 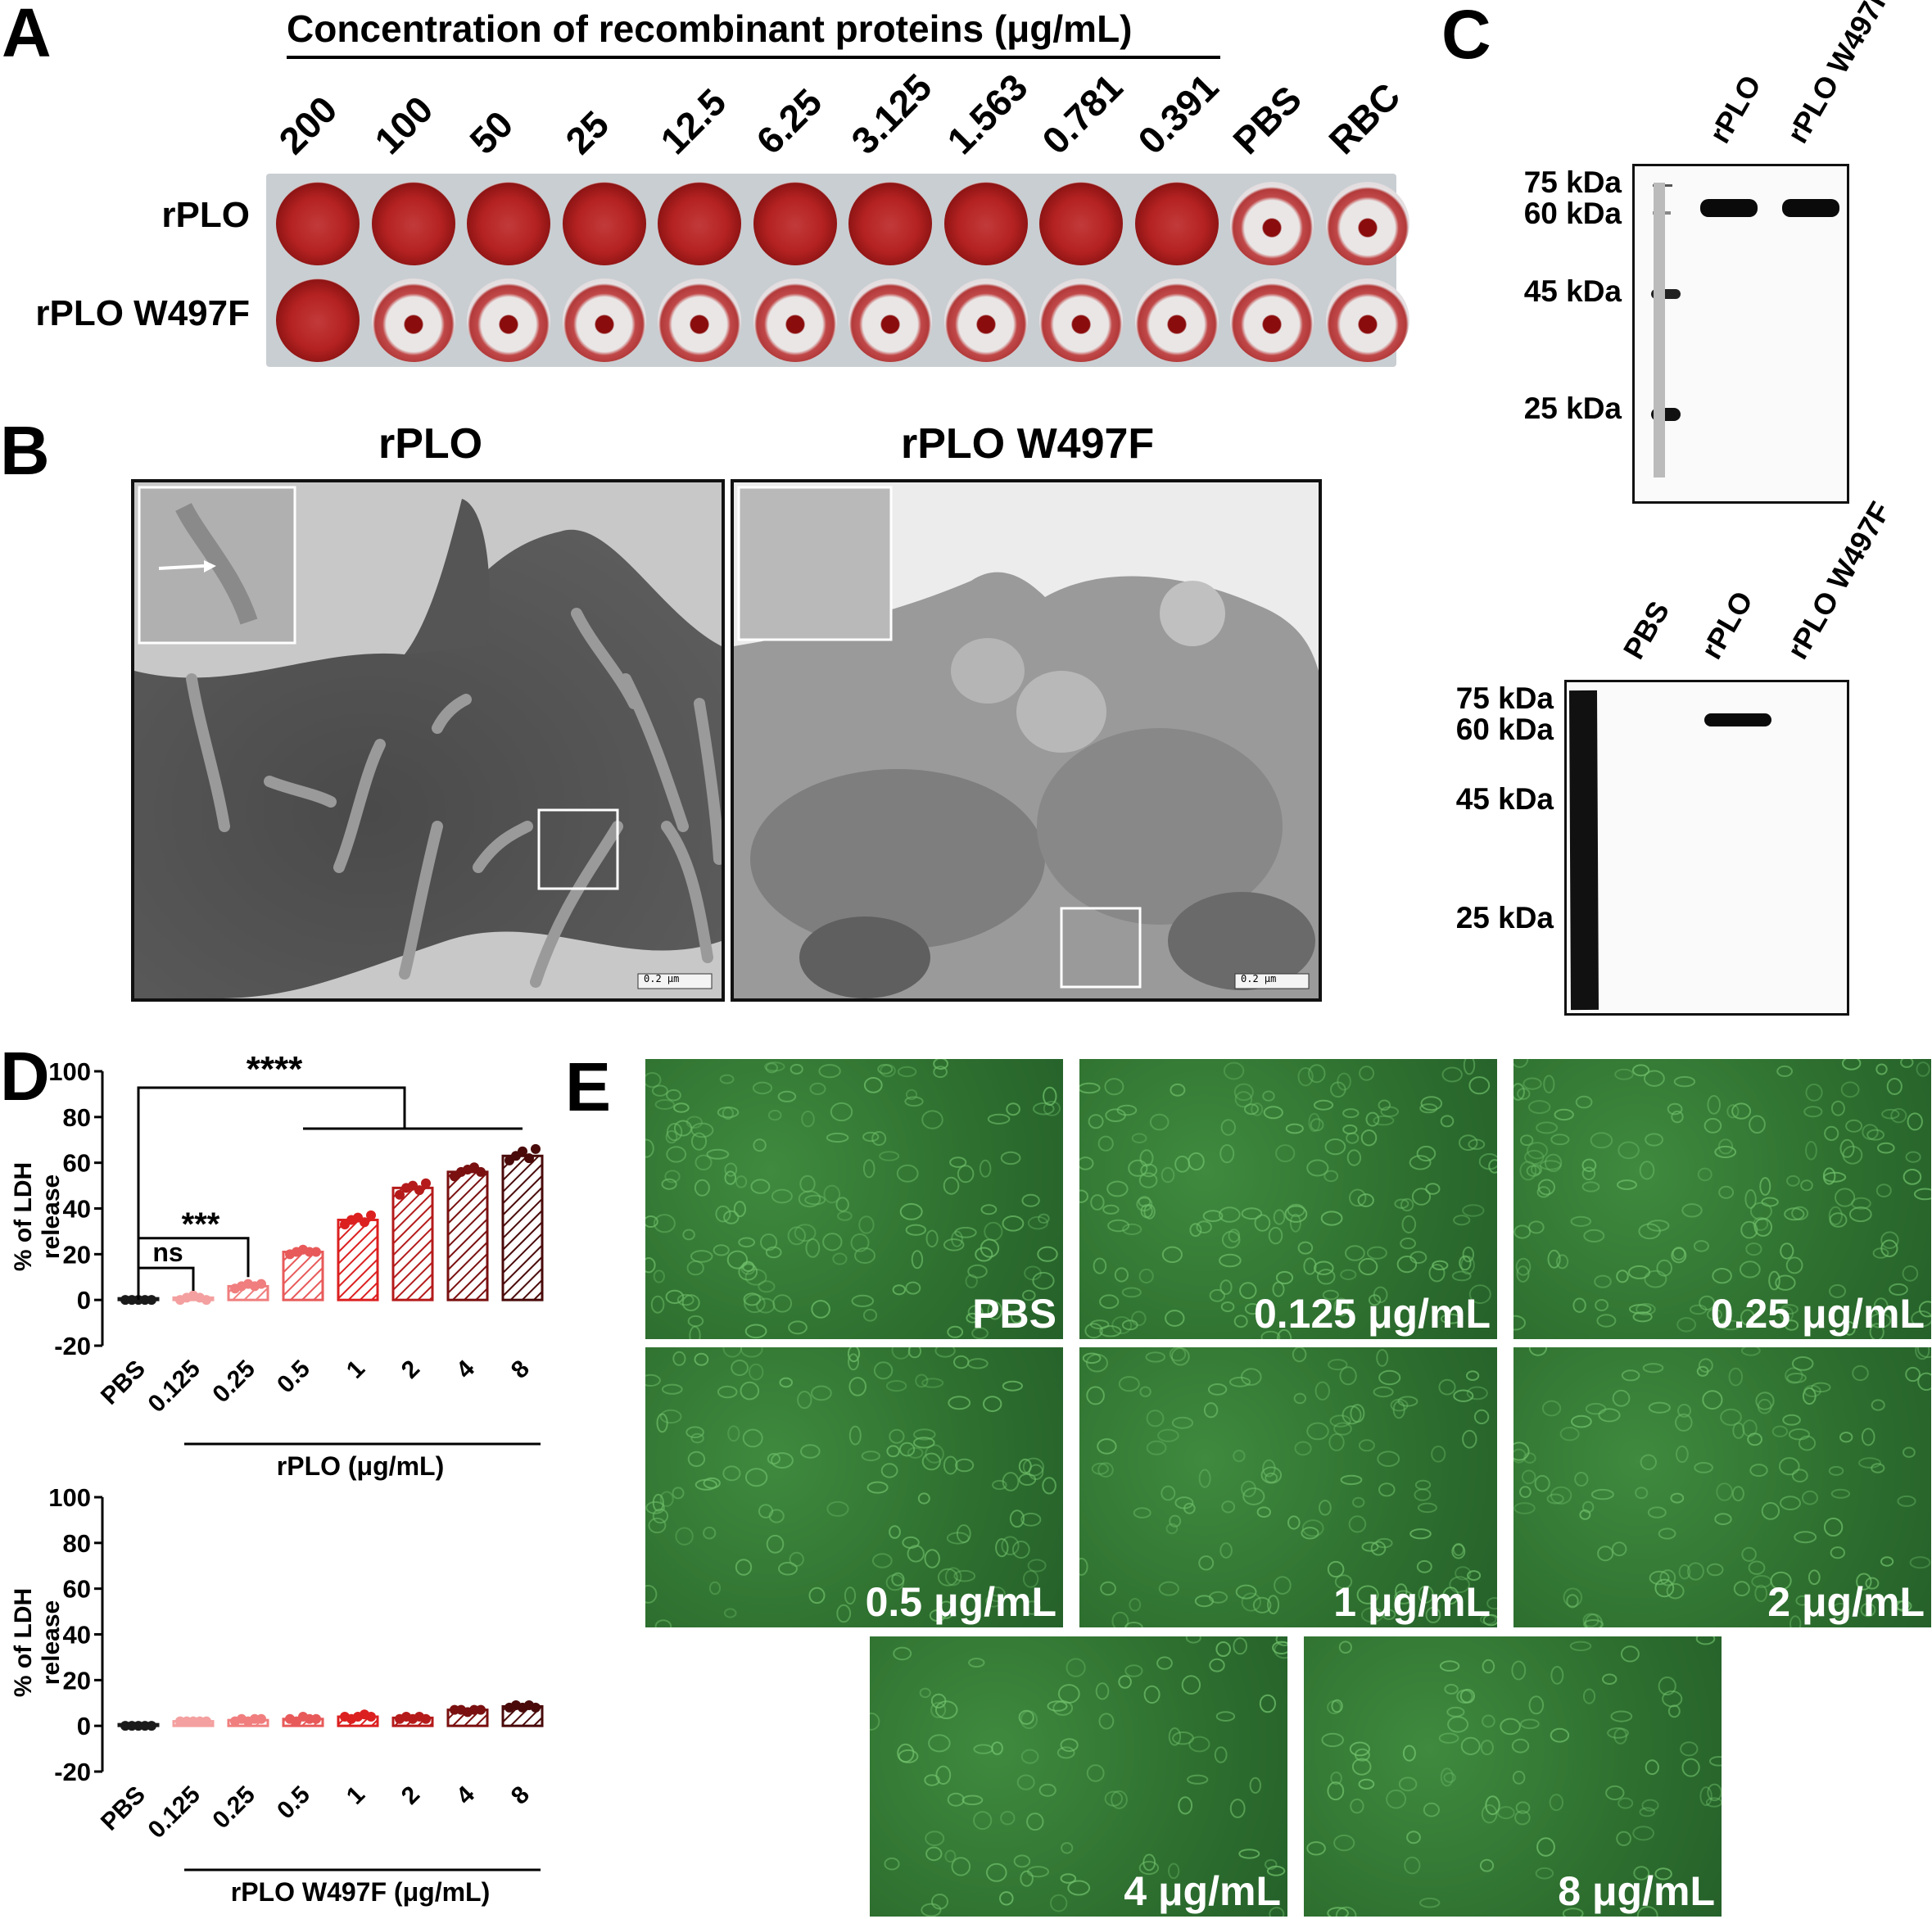 I want to click on x-tick-label: 2, so click(x=410, y=1796).